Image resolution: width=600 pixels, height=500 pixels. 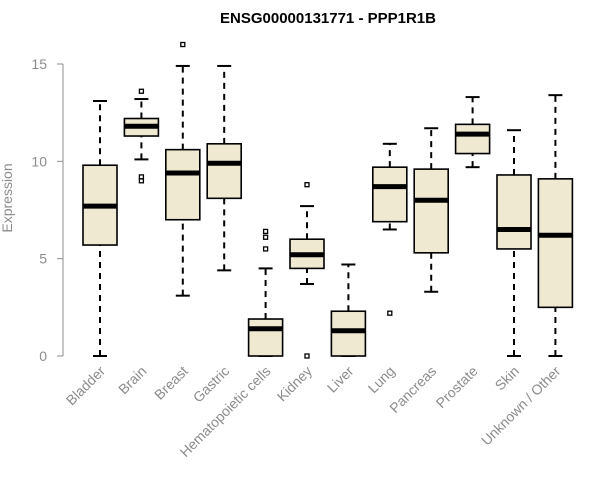 I want to click on box-group-prostate, so click(x=472, y=132).